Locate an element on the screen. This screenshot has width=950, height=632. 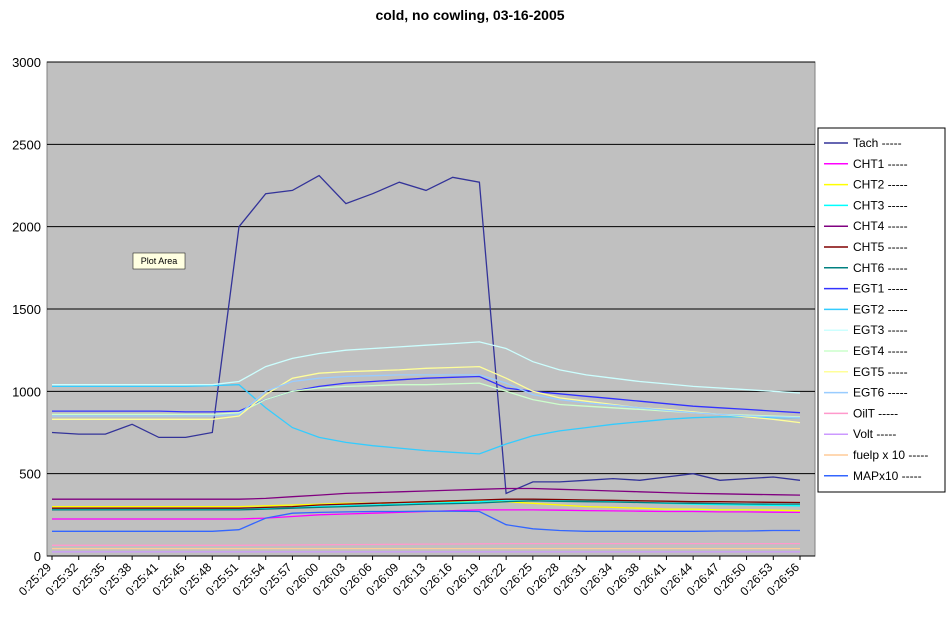
y-tick-label: 2000 is located at coordinates (26, 227).